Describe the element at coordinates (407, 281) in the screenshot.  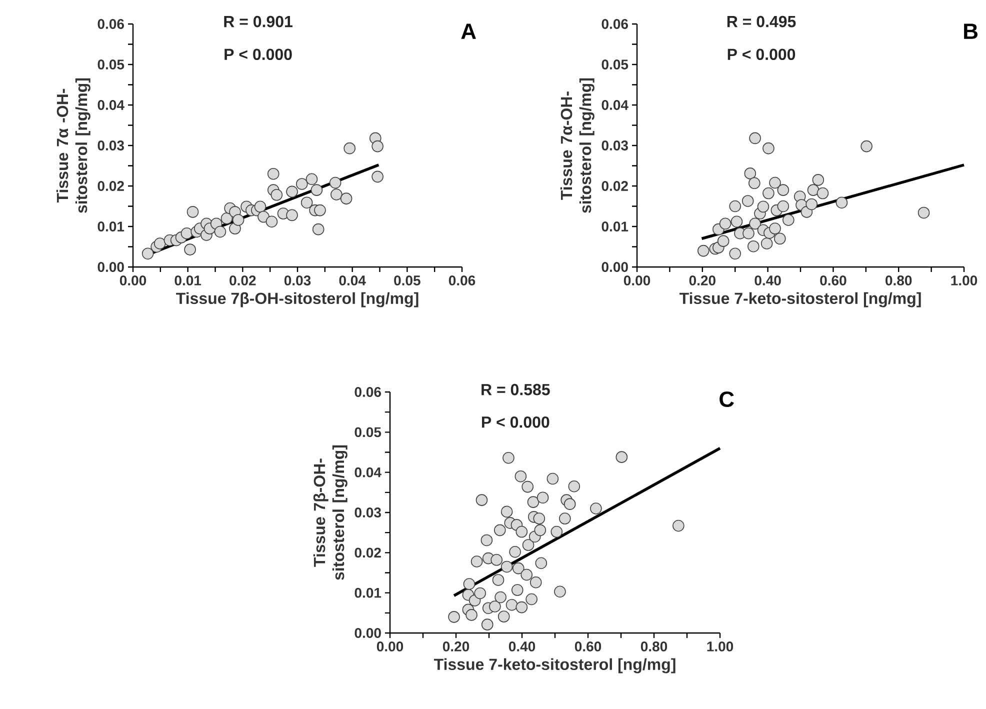
I see `x-tick-label: 0.05` at that location.